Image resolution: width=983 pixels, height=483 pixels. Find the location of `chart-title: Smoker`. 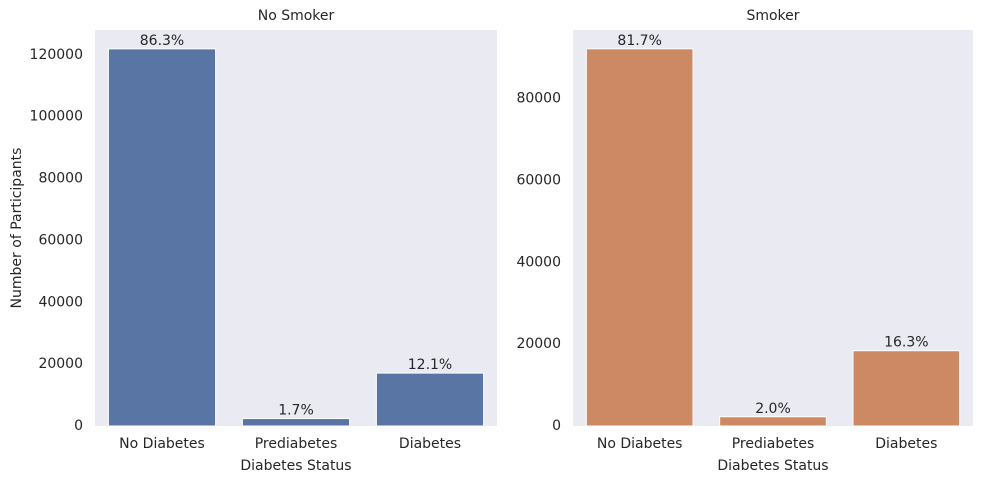

chart-title: Smoker is located at coordinates (772, 16).